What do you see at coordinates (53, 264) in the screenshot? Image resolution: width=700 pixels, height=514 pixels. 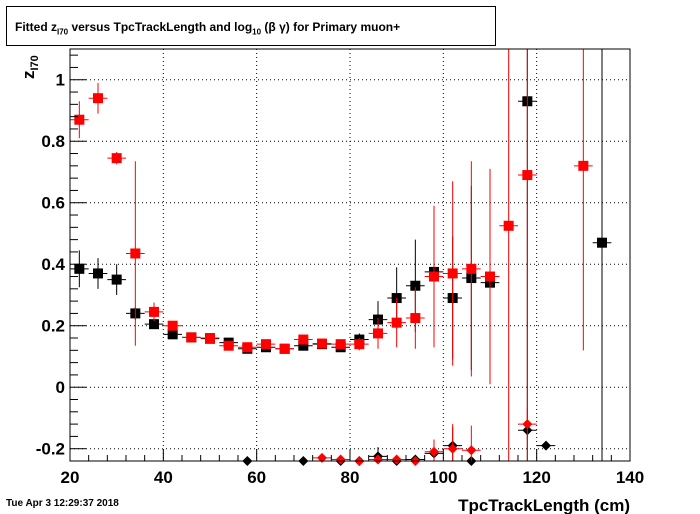 I see `y-tick-label: 0.4` at bounding box center [53, 264].